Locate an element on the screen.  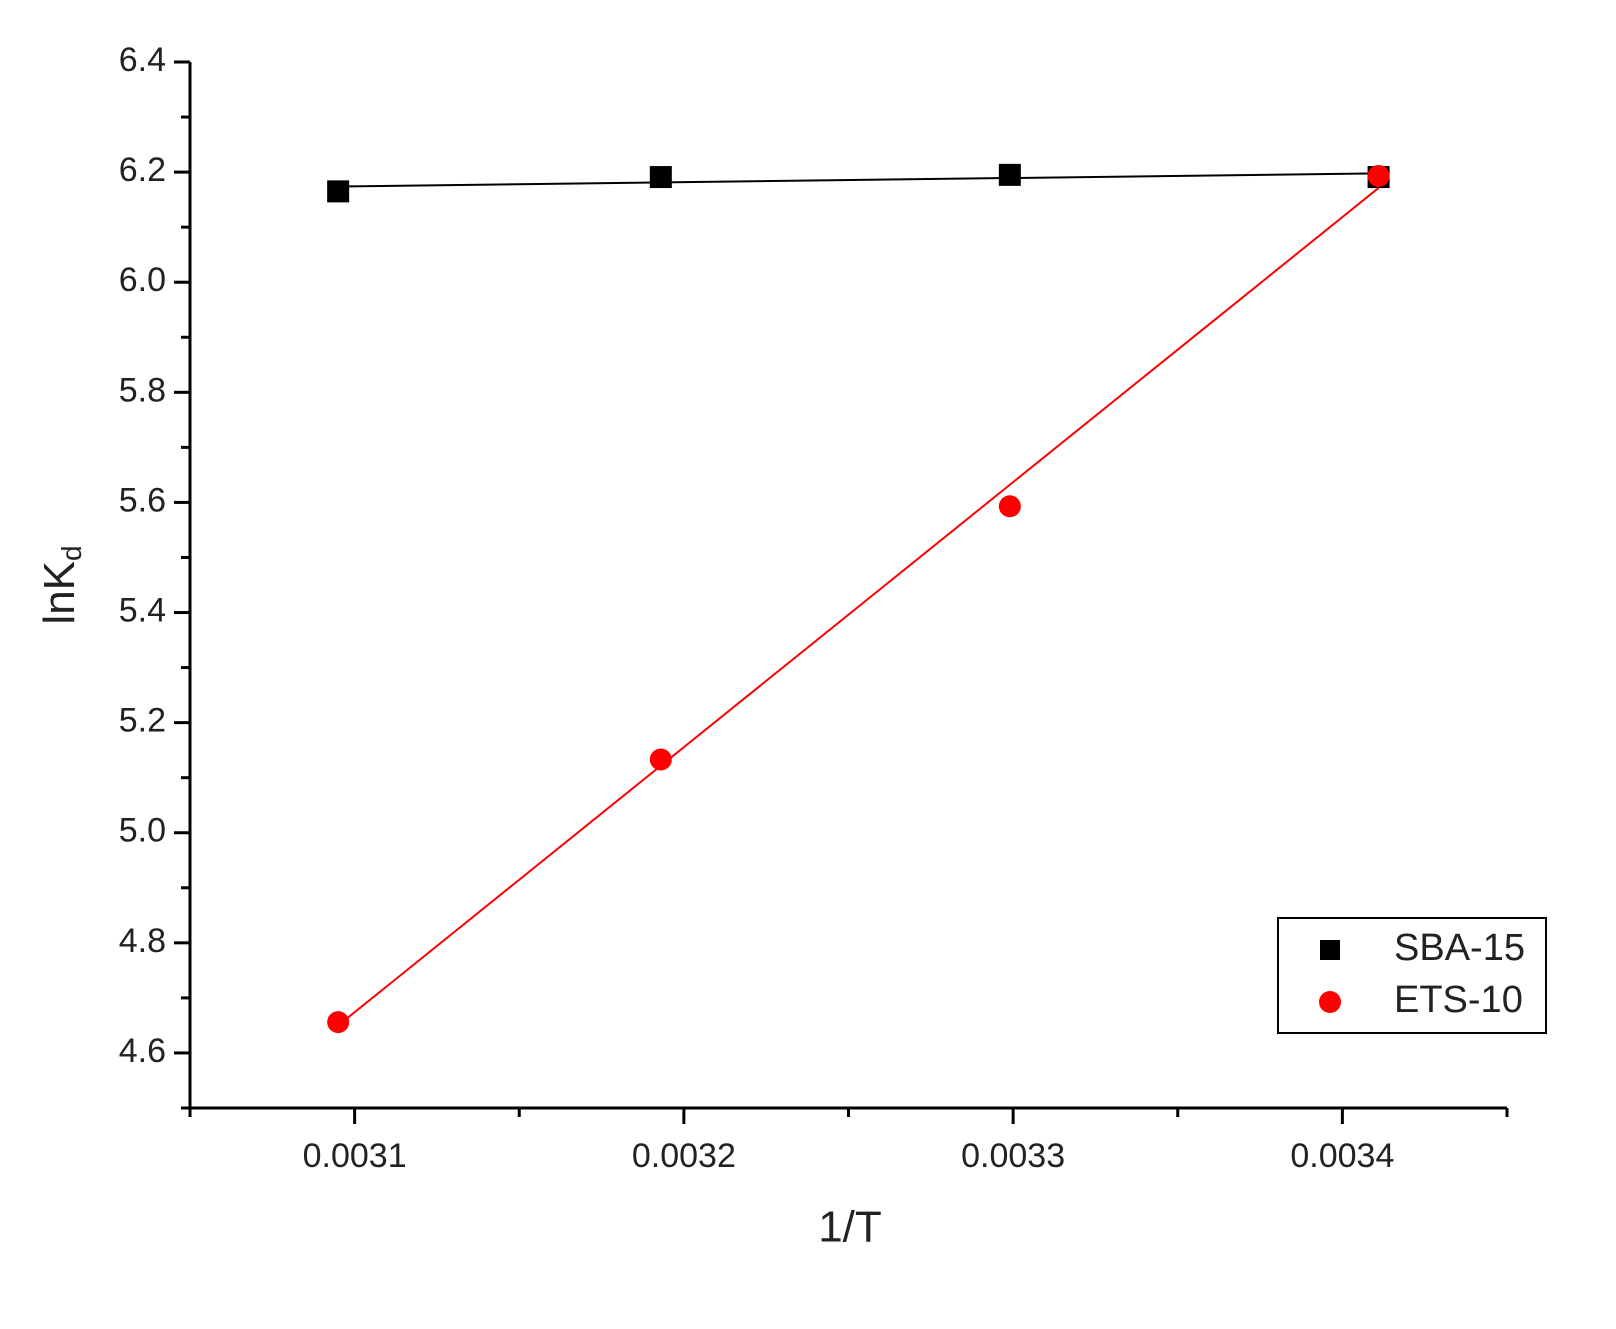
y-tick-label: 6.2 is located at coordinates (142, 170).